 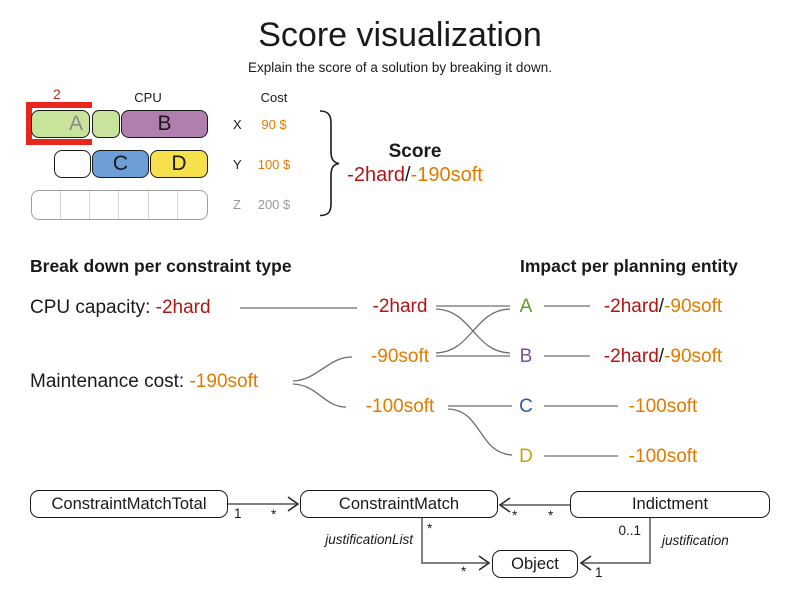 I want to click on process-box-b: B, so click(x=164, y=124).